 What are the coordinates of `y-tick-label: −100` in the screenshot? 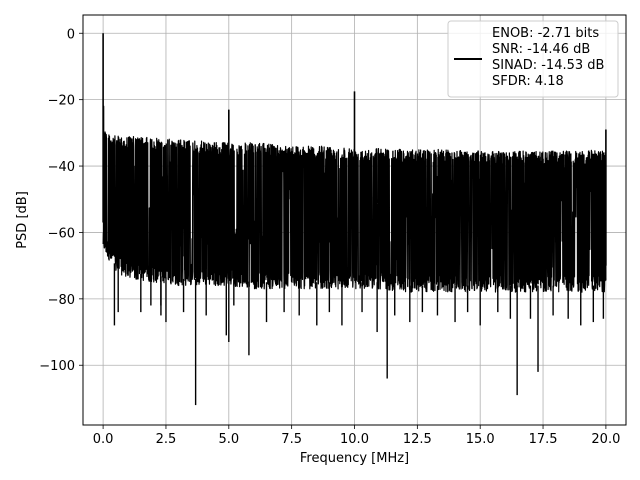 It's located at (57, 366).